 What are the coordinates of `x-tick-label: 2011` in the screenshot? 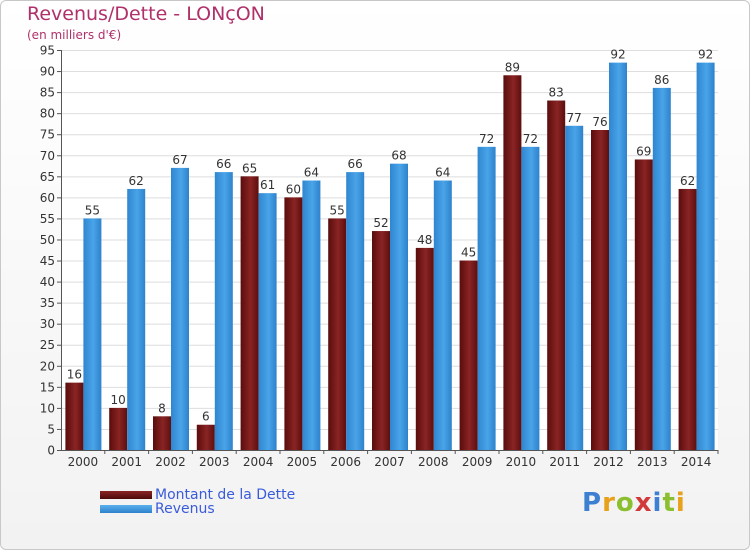 It's located at (564, 462).